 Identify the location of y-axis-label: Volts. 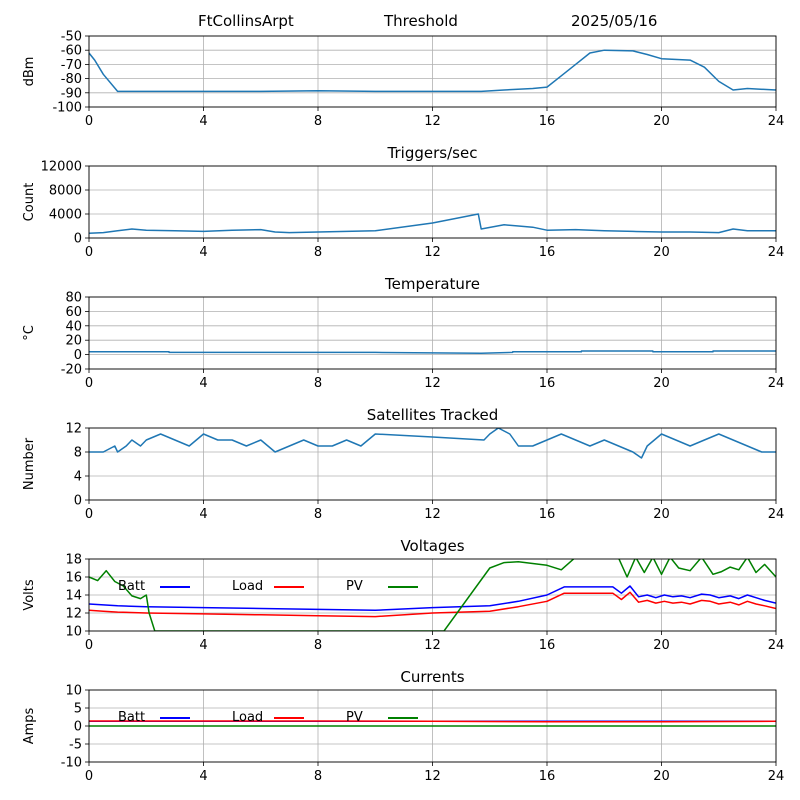
(29, 595).